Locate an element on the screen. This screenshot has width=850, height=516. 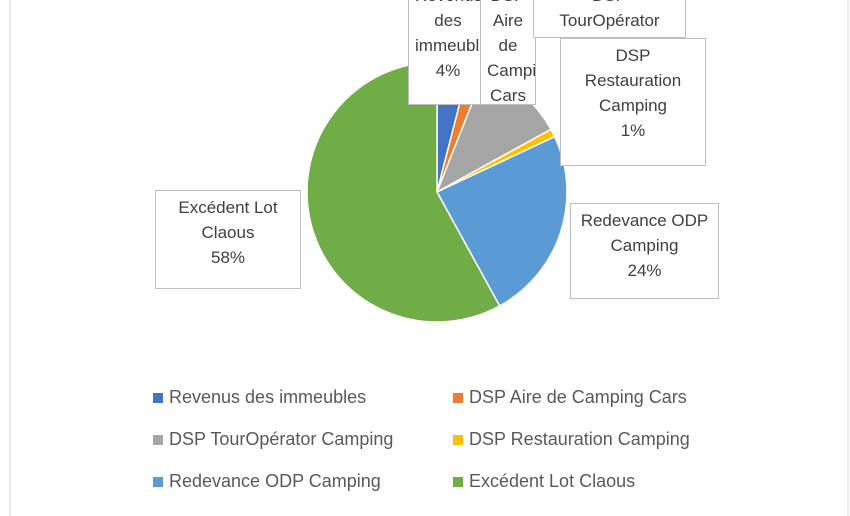
data-label: DSP Aire de Camping Cars is located at coordinates (508, 52).